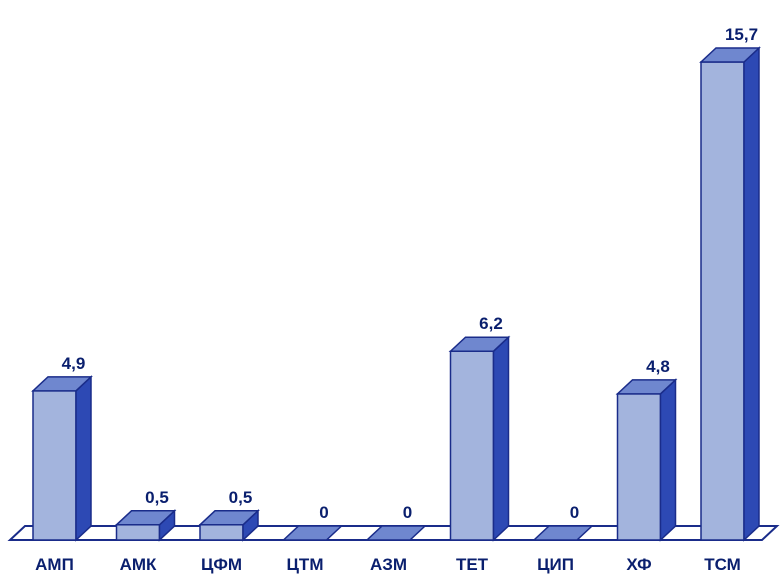 Image resolution: width=781 pixels, height=580 pixels. What do you see at coordinates (658, 366) in the screenshot?
I see `value-label: 4,8` at bounding box center [658, 366].